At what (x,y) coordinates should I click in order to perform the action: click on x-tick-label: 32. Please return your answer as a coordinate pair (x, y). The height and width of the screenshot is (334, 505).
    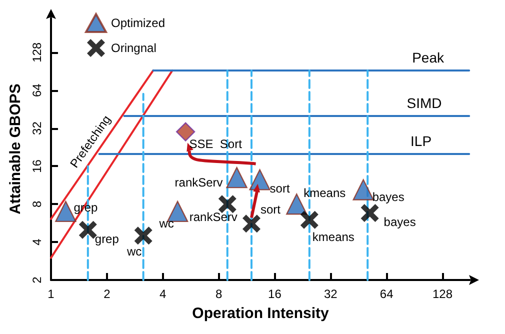
    Looking at the image, I should click on (331, 294).